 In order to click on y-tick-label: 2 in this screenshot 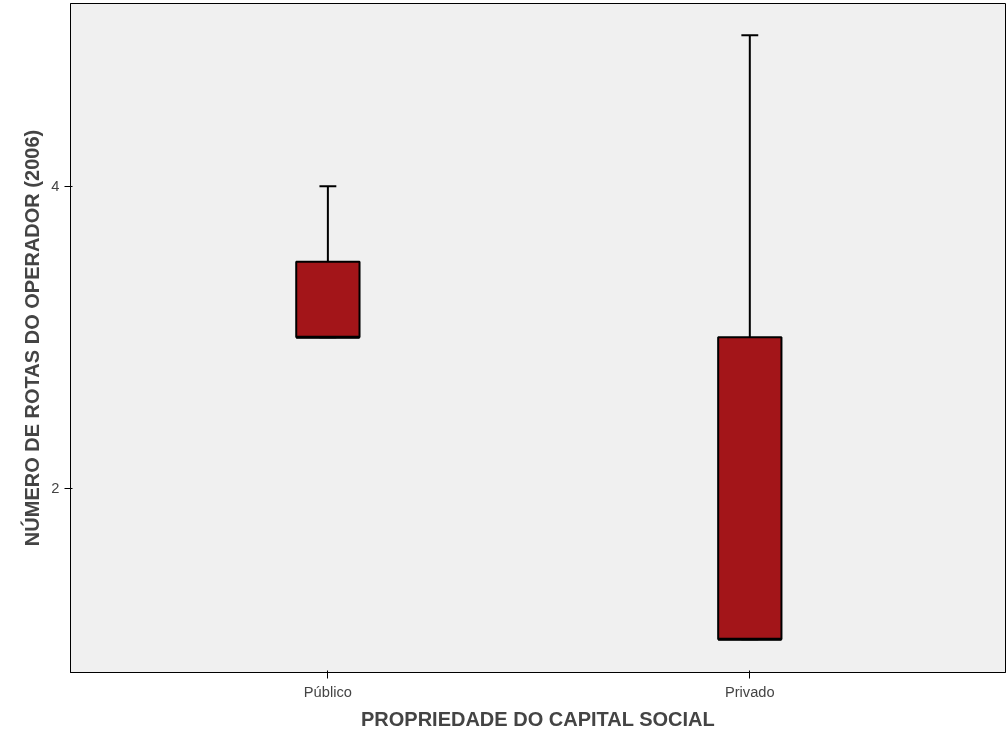, I will do `click(55, 488)`.